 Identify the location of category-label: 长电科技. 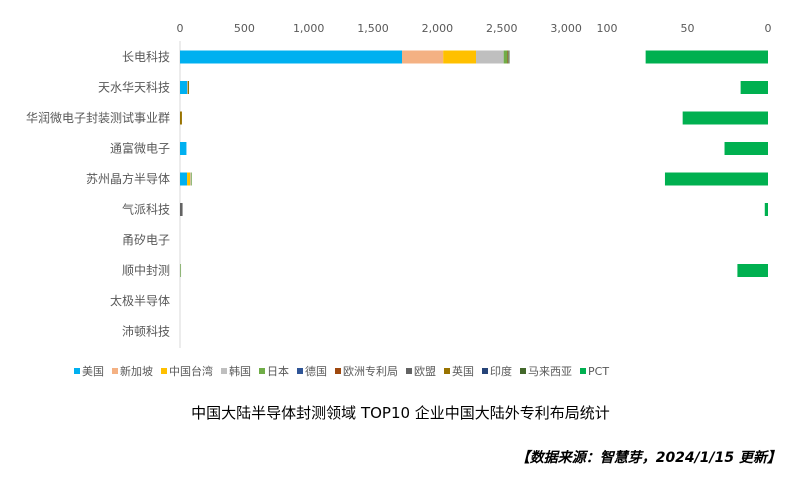
(146, 57).